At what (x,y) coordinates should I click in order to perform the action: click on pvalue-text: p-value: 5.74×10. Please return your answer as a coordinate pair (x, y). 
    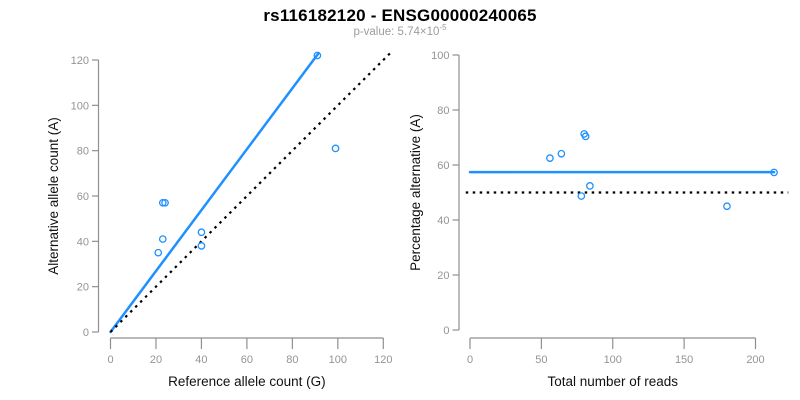
    Looking at the image, I should click on (396, 32).